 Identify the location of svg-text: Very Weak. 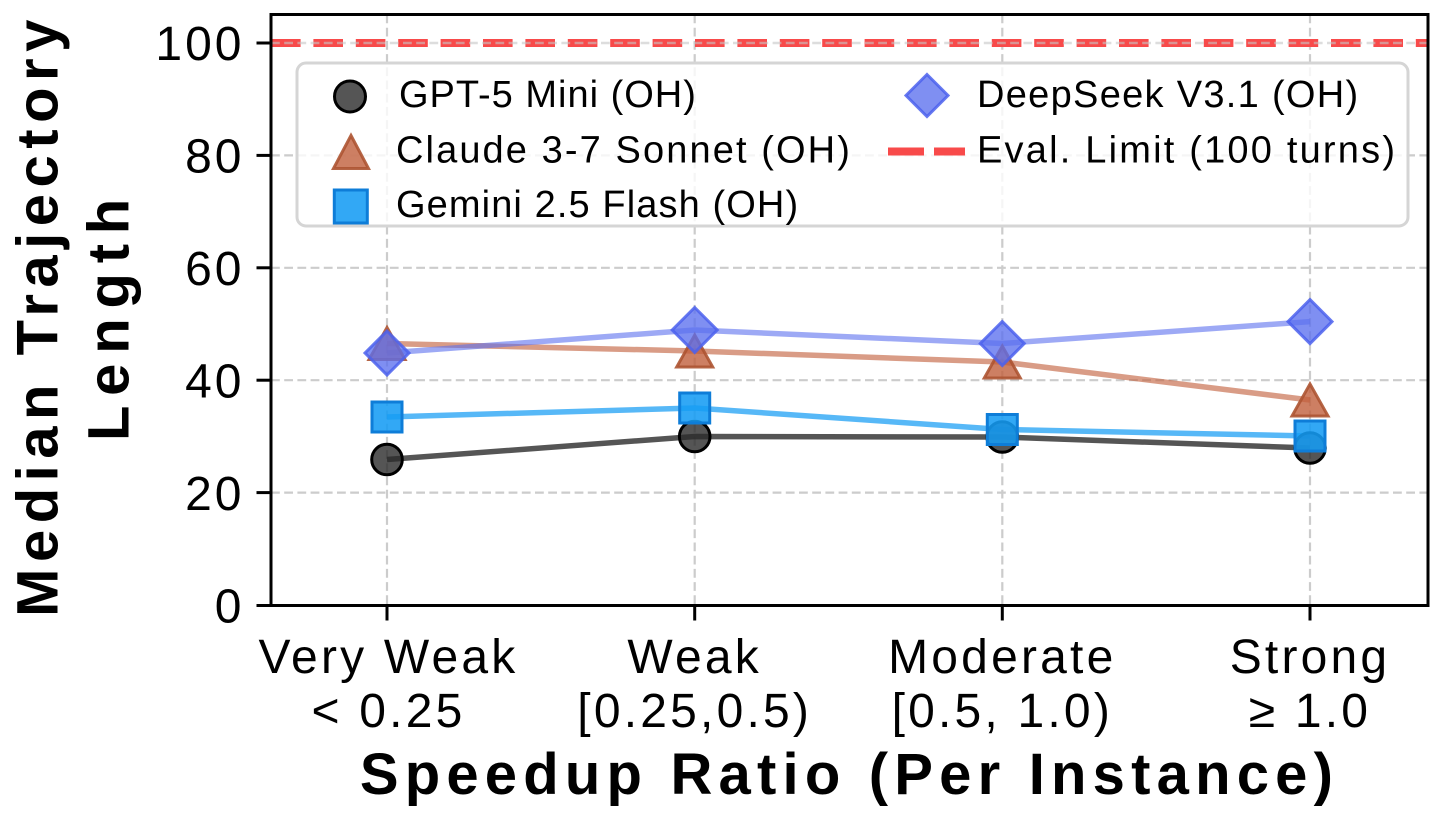
(388, 657).